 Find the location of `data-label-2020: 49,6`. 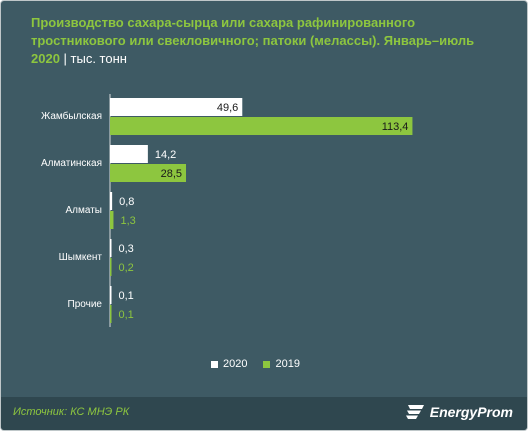

data-label-2020: 49,6 is located at coordinates (227, 108).